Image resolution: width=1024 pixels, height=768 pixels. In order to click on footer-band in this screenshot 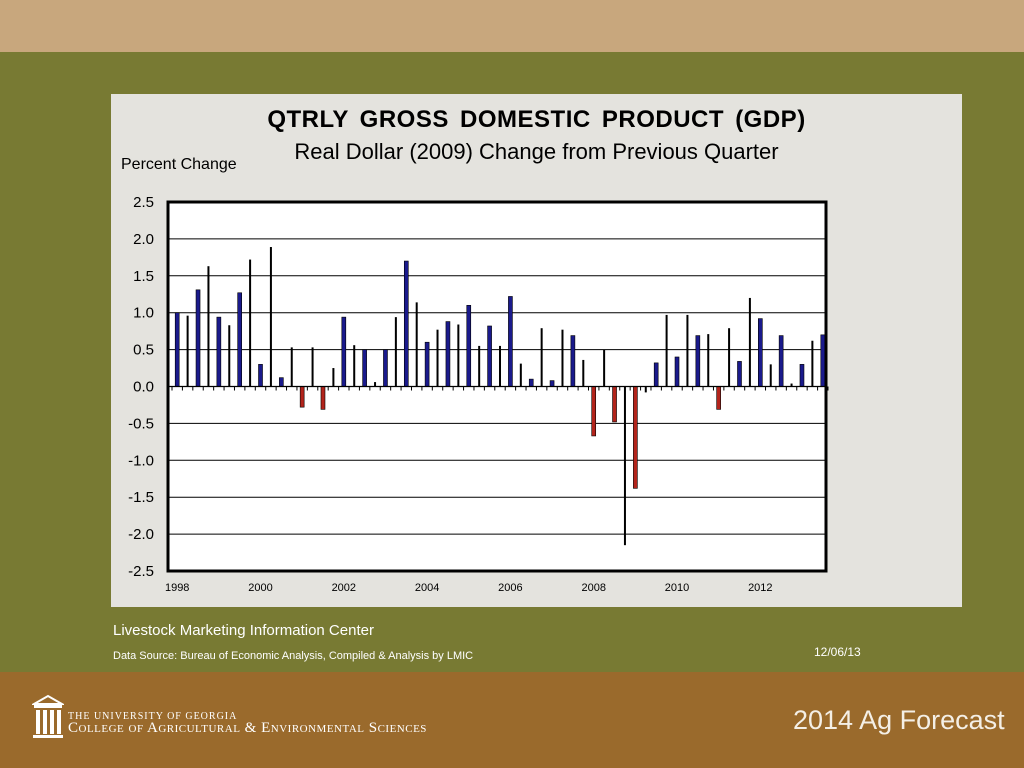, I will do `click(512, 720)`.